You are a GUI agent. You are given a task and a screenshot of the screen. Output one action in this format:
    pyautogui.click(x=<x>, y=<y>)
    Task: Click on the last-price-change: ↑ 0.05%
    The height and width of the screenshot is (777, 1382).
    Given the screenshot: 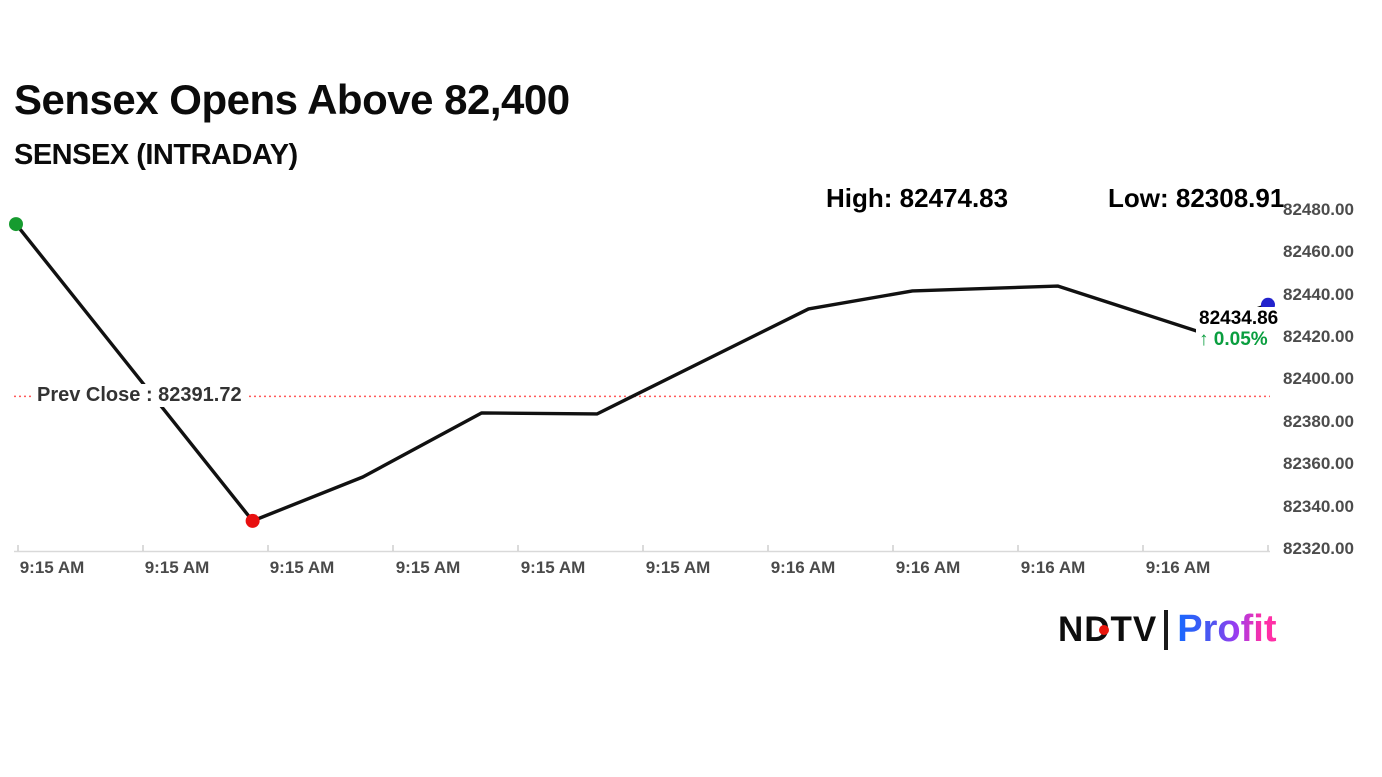 What is the action you would take?
    pyautogui.click(x=1238, y=339)
    